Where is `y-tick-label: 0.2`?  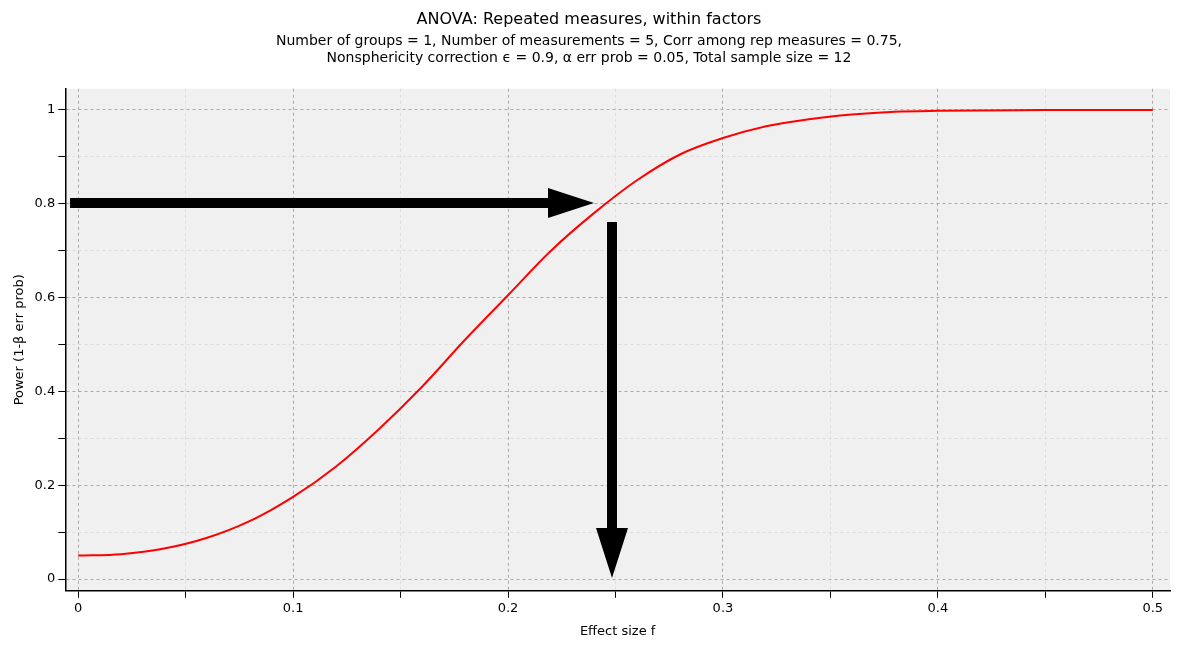 y-tick-label: 0.2 is located at coordinates (45, 484).